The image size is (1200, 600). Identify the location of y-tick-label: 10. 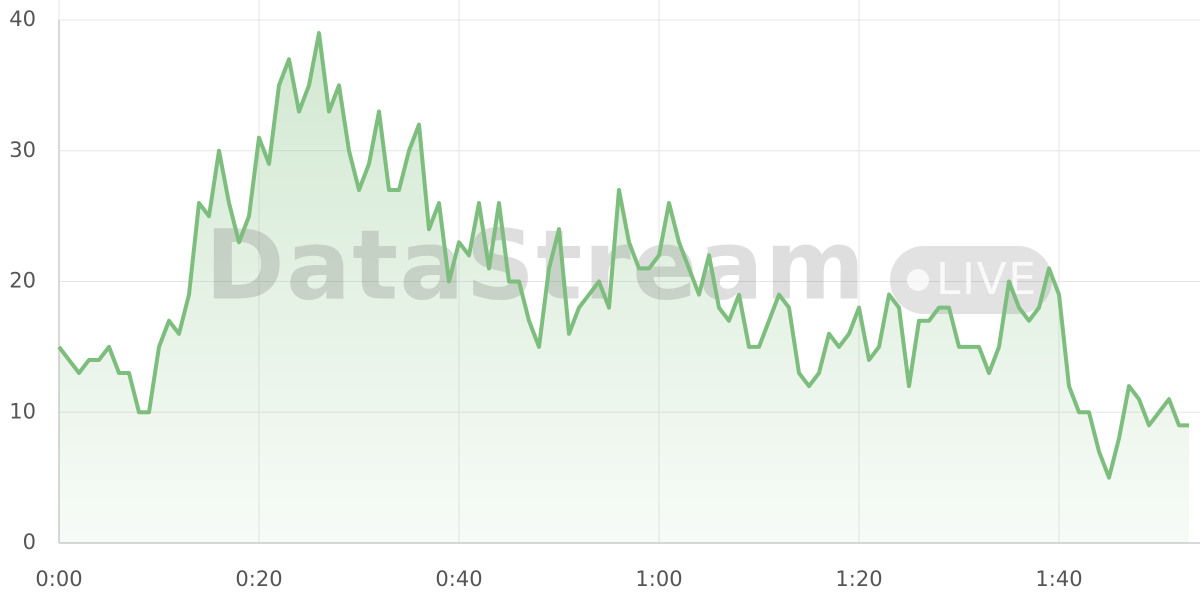
(22, 411).